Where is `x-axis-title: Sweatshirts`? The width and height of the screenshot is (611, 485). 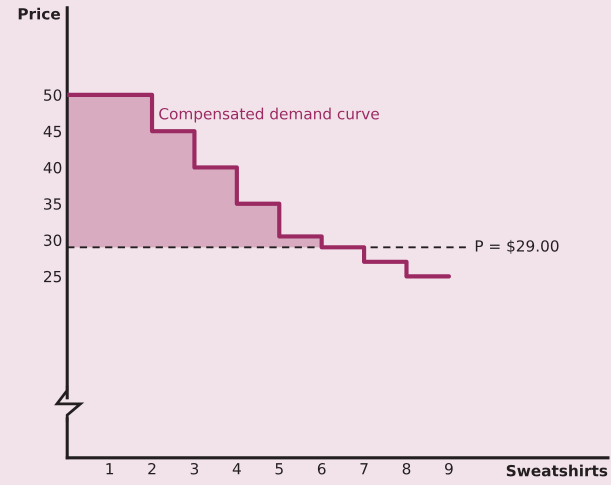
x-axis-title: Sweatshirts is located at coordinates (557, 470).